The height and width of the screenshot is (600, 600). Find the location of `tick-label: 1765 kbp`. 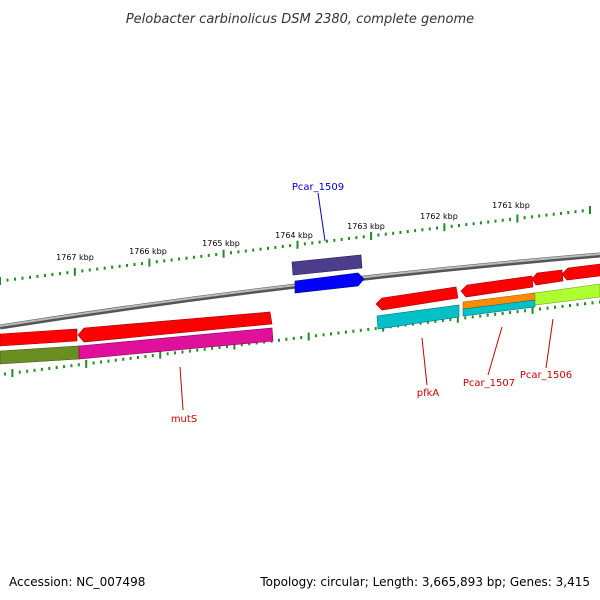

tick-label: 1765 kbp is located at coordinates (221, 243).